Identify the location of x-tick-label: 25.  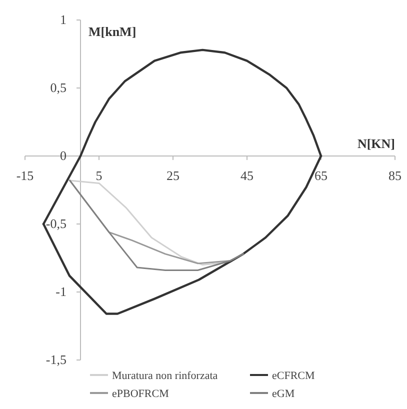
(173, 175).